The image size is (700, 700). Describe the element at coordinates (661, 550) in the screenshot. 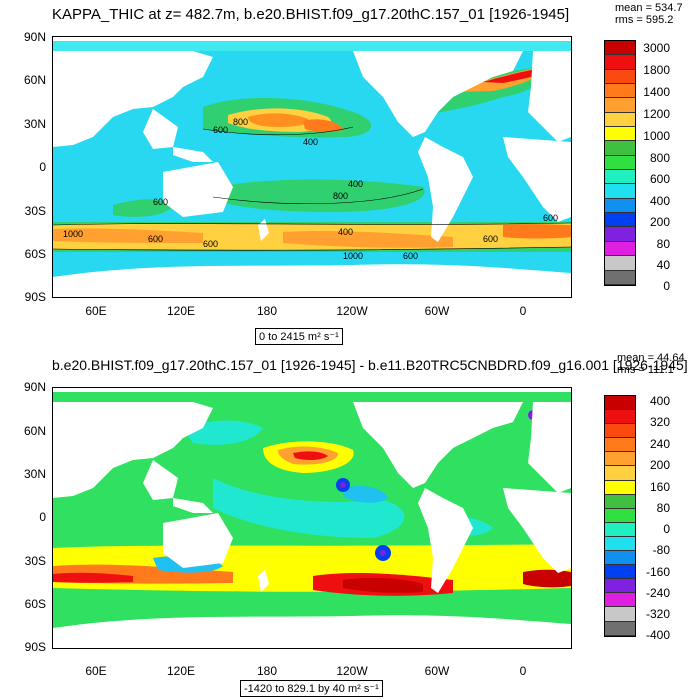

I see `colorbar-label: -80` at that location.